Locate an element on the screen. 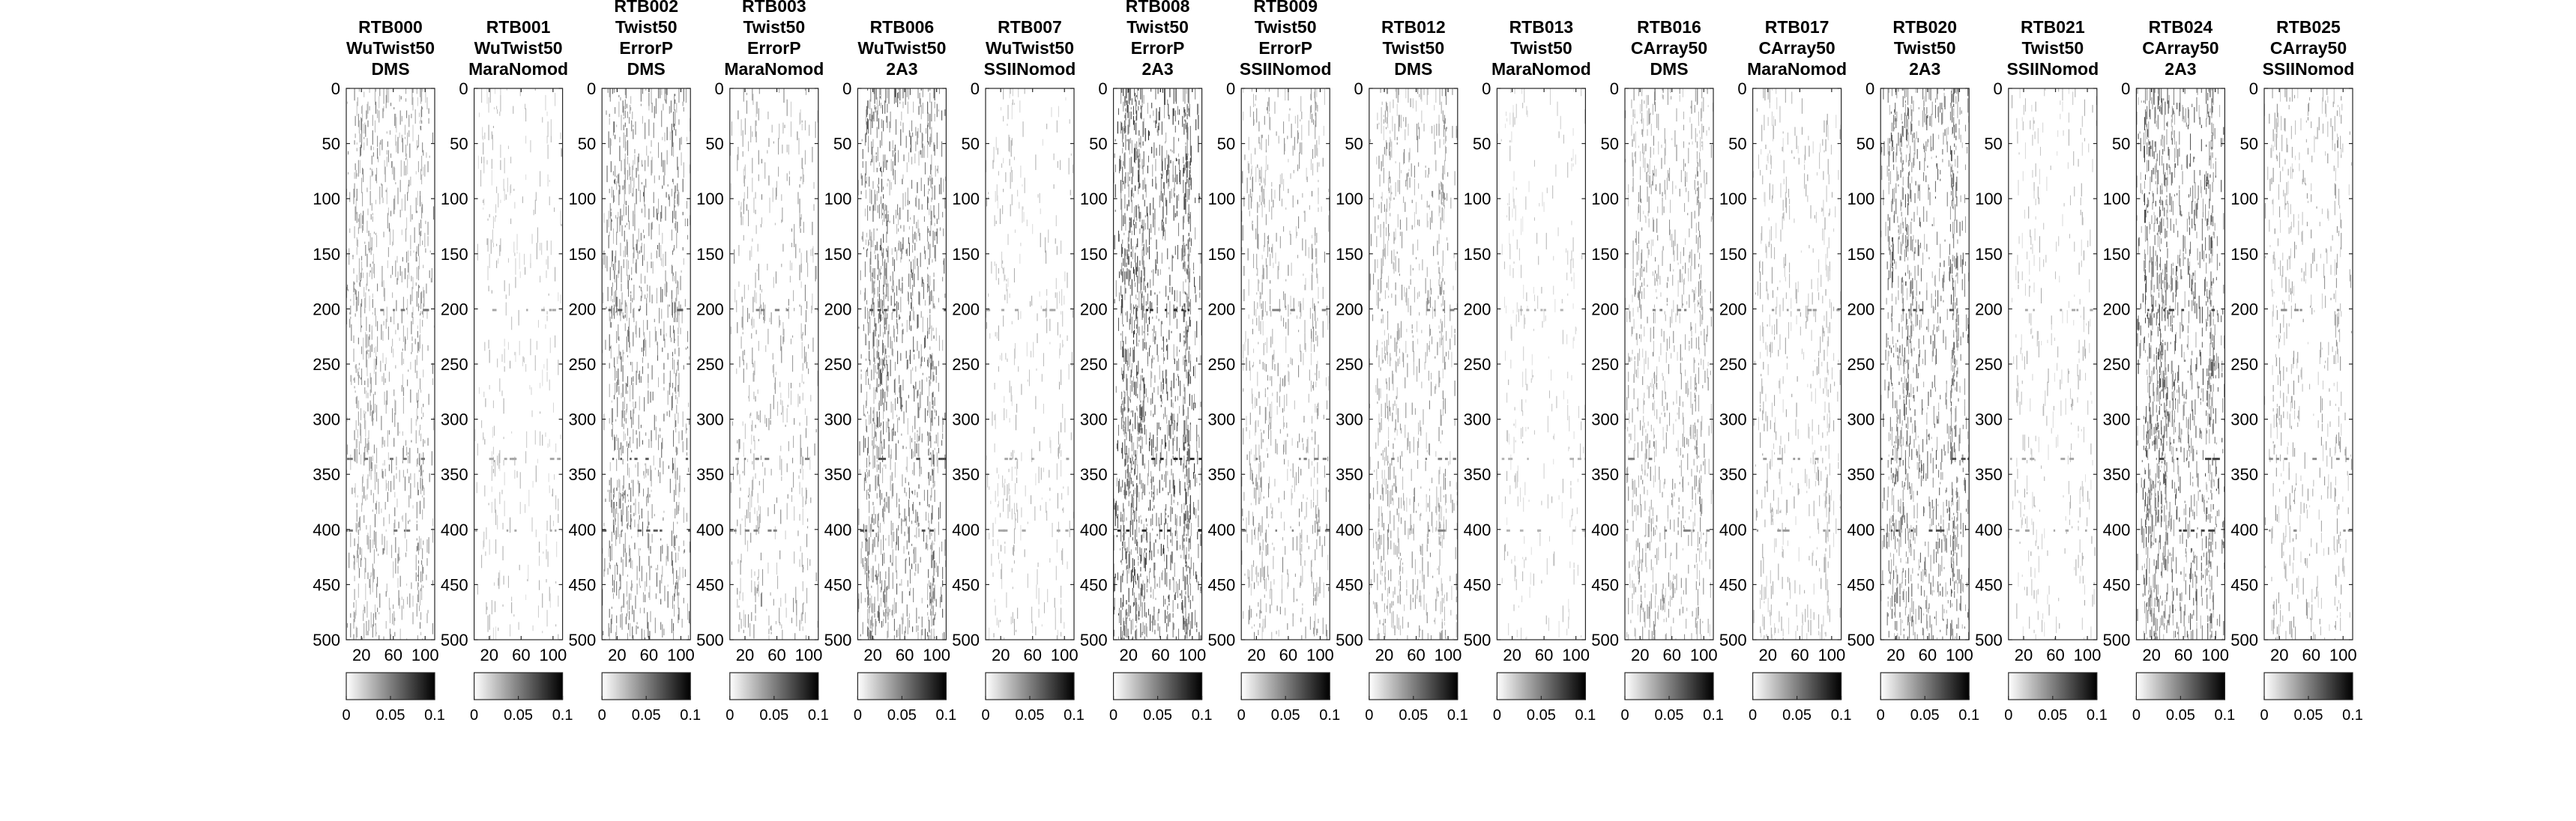  y-tick-label: 200 is located at coordinates (582, 309).